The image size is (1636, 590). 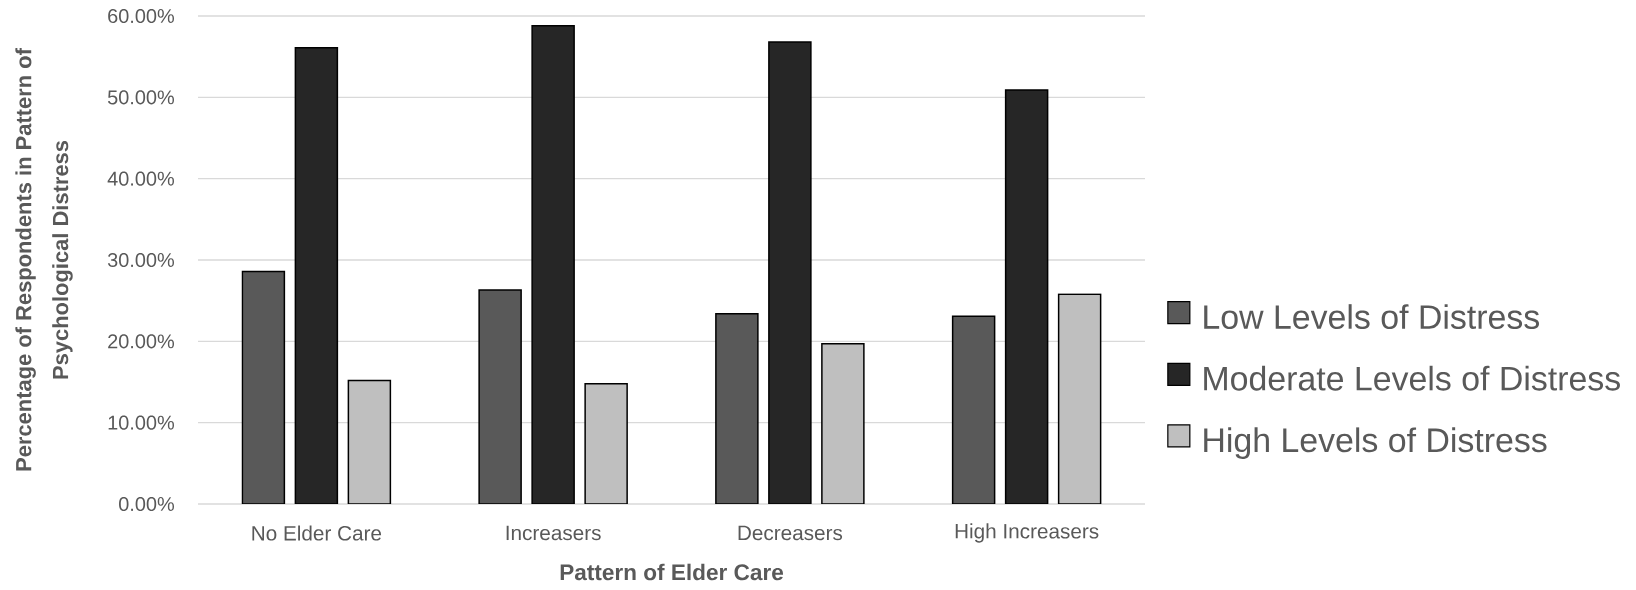 I want to click on x-axis-title: Pattern of Elder Care, so click(x=672, y=572).